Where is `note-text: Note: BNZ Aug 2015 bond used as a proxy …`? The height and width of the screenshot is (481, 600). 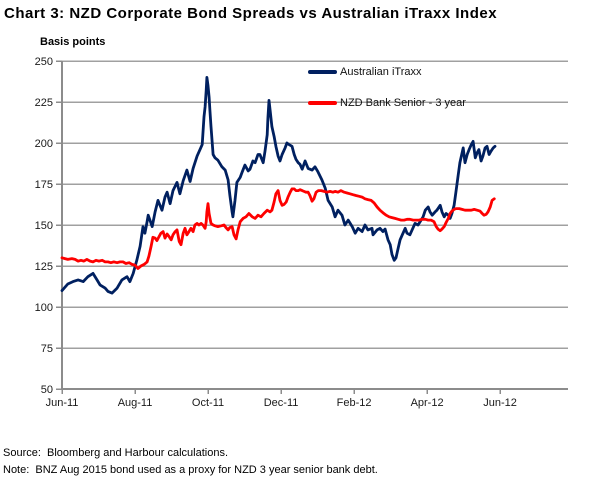 note-text: Note: BNZ Aug 2015 bond used as a proxy … is located at coordinates (190, 470).